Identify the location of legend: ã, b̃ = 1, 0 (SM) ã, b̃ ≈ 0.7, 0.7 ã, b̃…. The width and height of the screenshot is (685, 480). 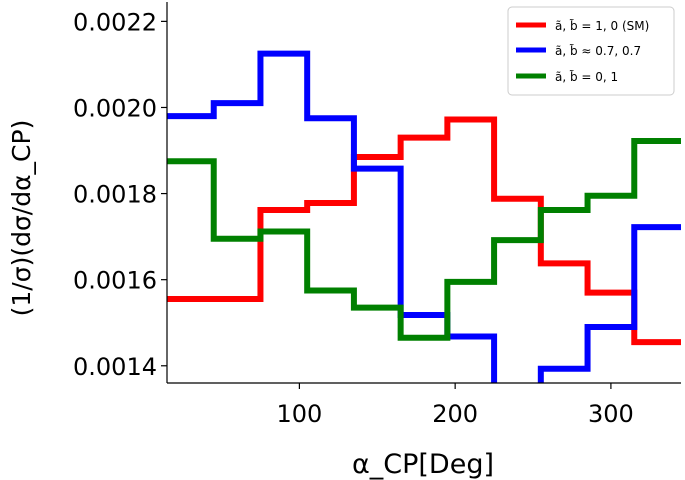
(591, 51).